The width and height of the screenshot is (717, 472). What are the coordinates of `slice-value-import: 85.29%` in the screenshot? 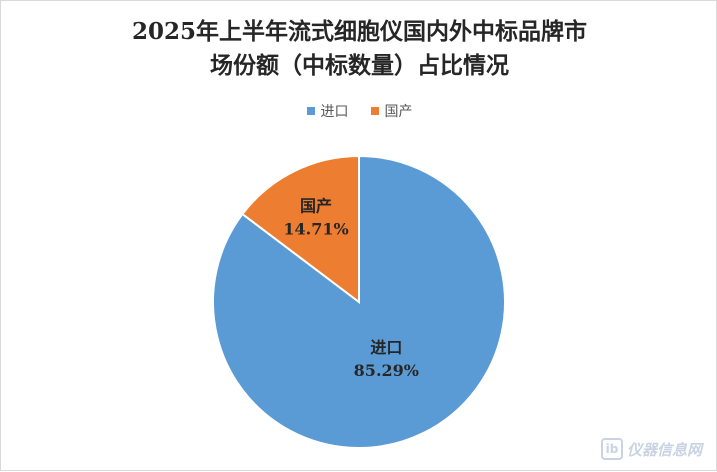 It's located at (386, 370).